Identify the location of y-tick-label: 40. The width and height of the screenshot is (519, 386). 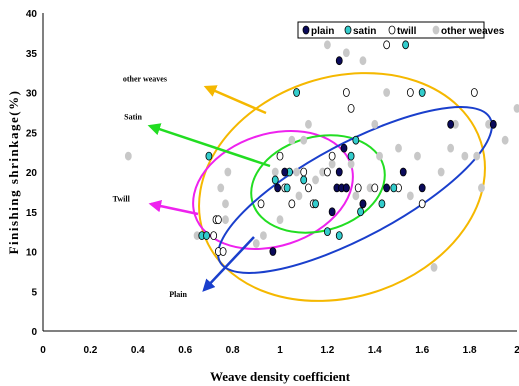
(32, 14).